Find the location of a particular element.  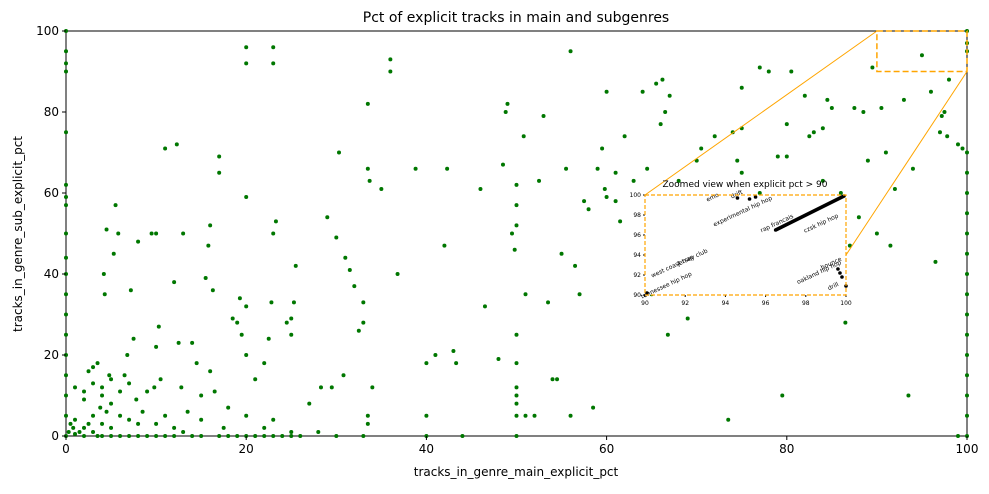

x-tick-label: 20 is located at coordinates (246, 449).